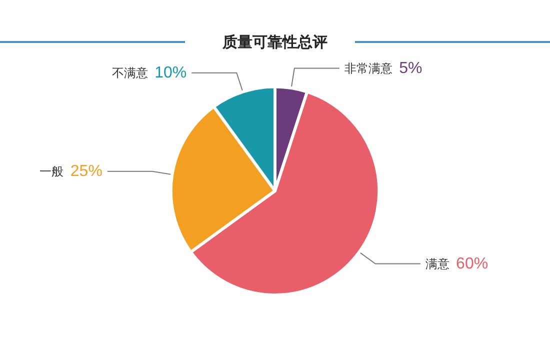 This screenshot has width=550, height=347. I want to click on data-label: 5%, so click(410, 68).